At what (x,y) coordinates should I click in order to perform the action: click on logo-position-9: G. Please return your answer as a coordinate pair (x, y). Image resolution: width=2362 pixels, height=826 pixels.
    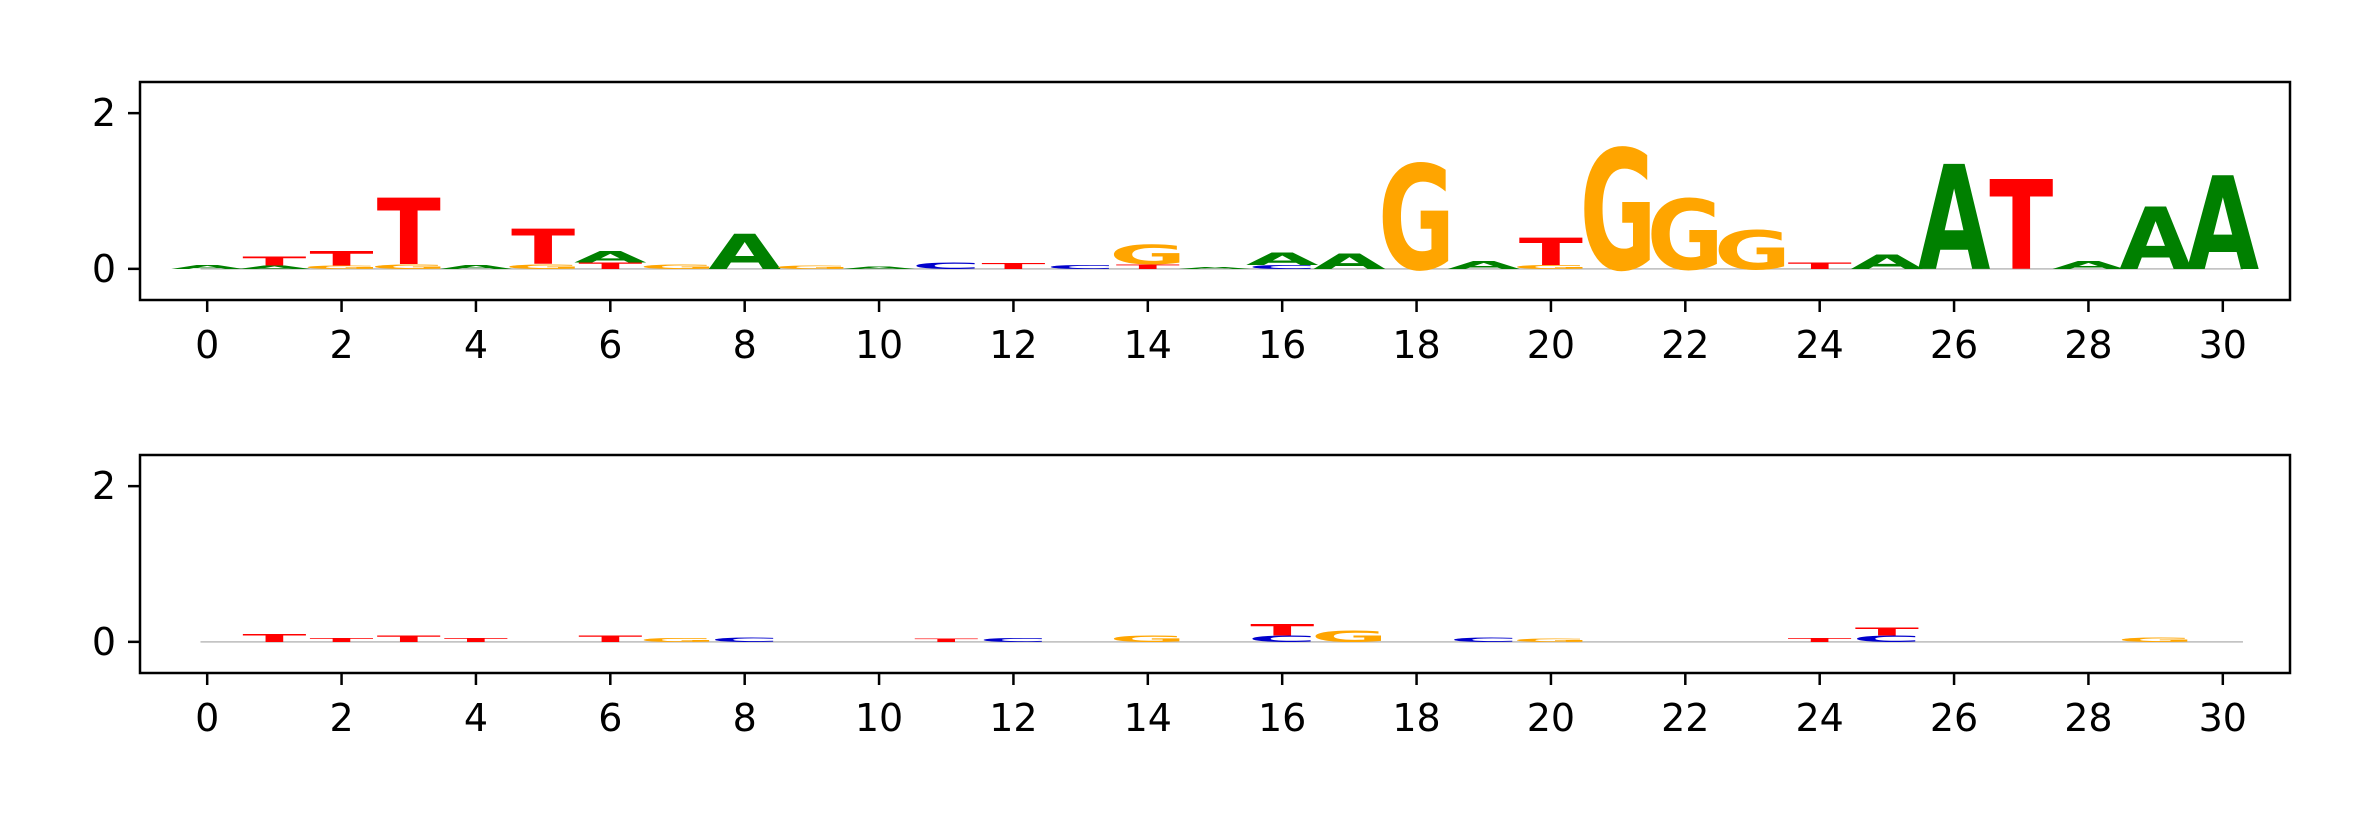
    Looking at the image, I should click on (811, 267).